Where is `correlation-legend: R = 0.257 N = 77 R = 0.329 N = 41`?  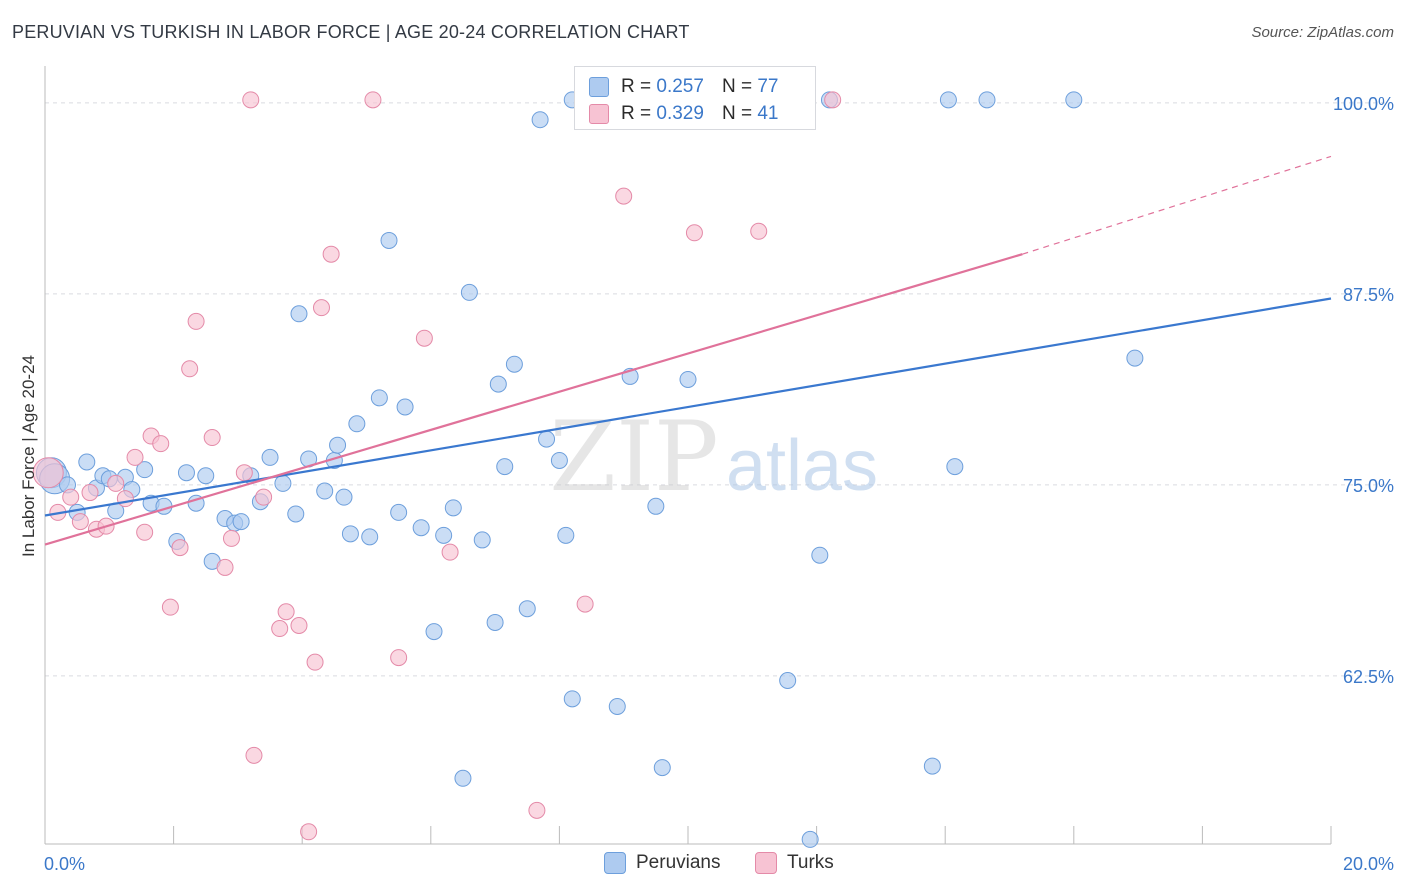
correlation-legend: R = 0.257 N = 77 R = 0.329 N = 41 is located at coordinates (695, 98).